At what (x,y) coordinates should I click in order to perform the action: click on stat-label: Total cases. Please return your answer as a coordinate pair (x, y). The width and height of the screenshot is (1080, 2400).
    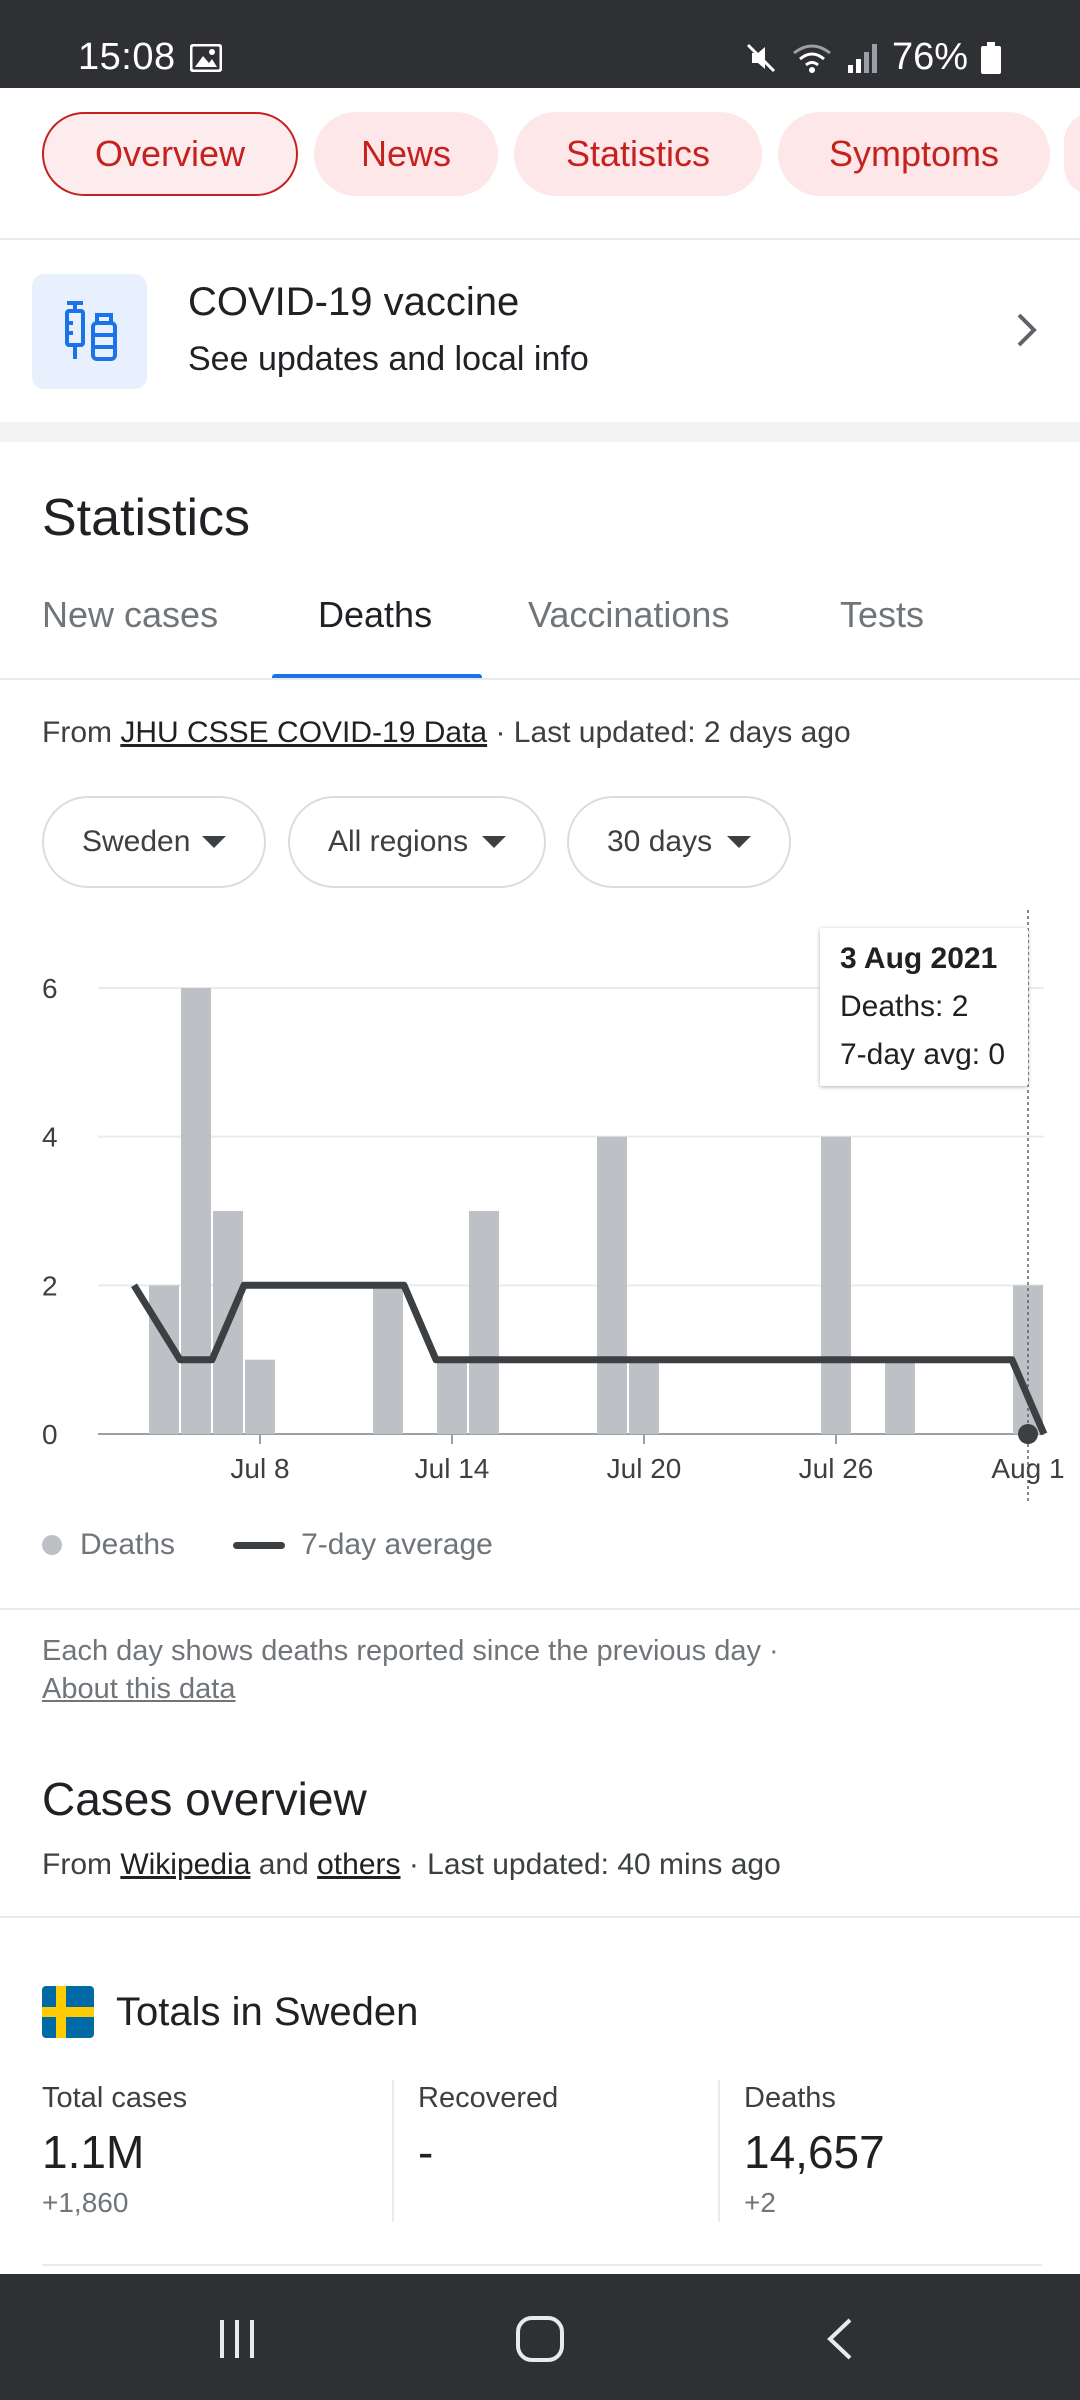
    Looking at the image, I should click on (115, 2098).